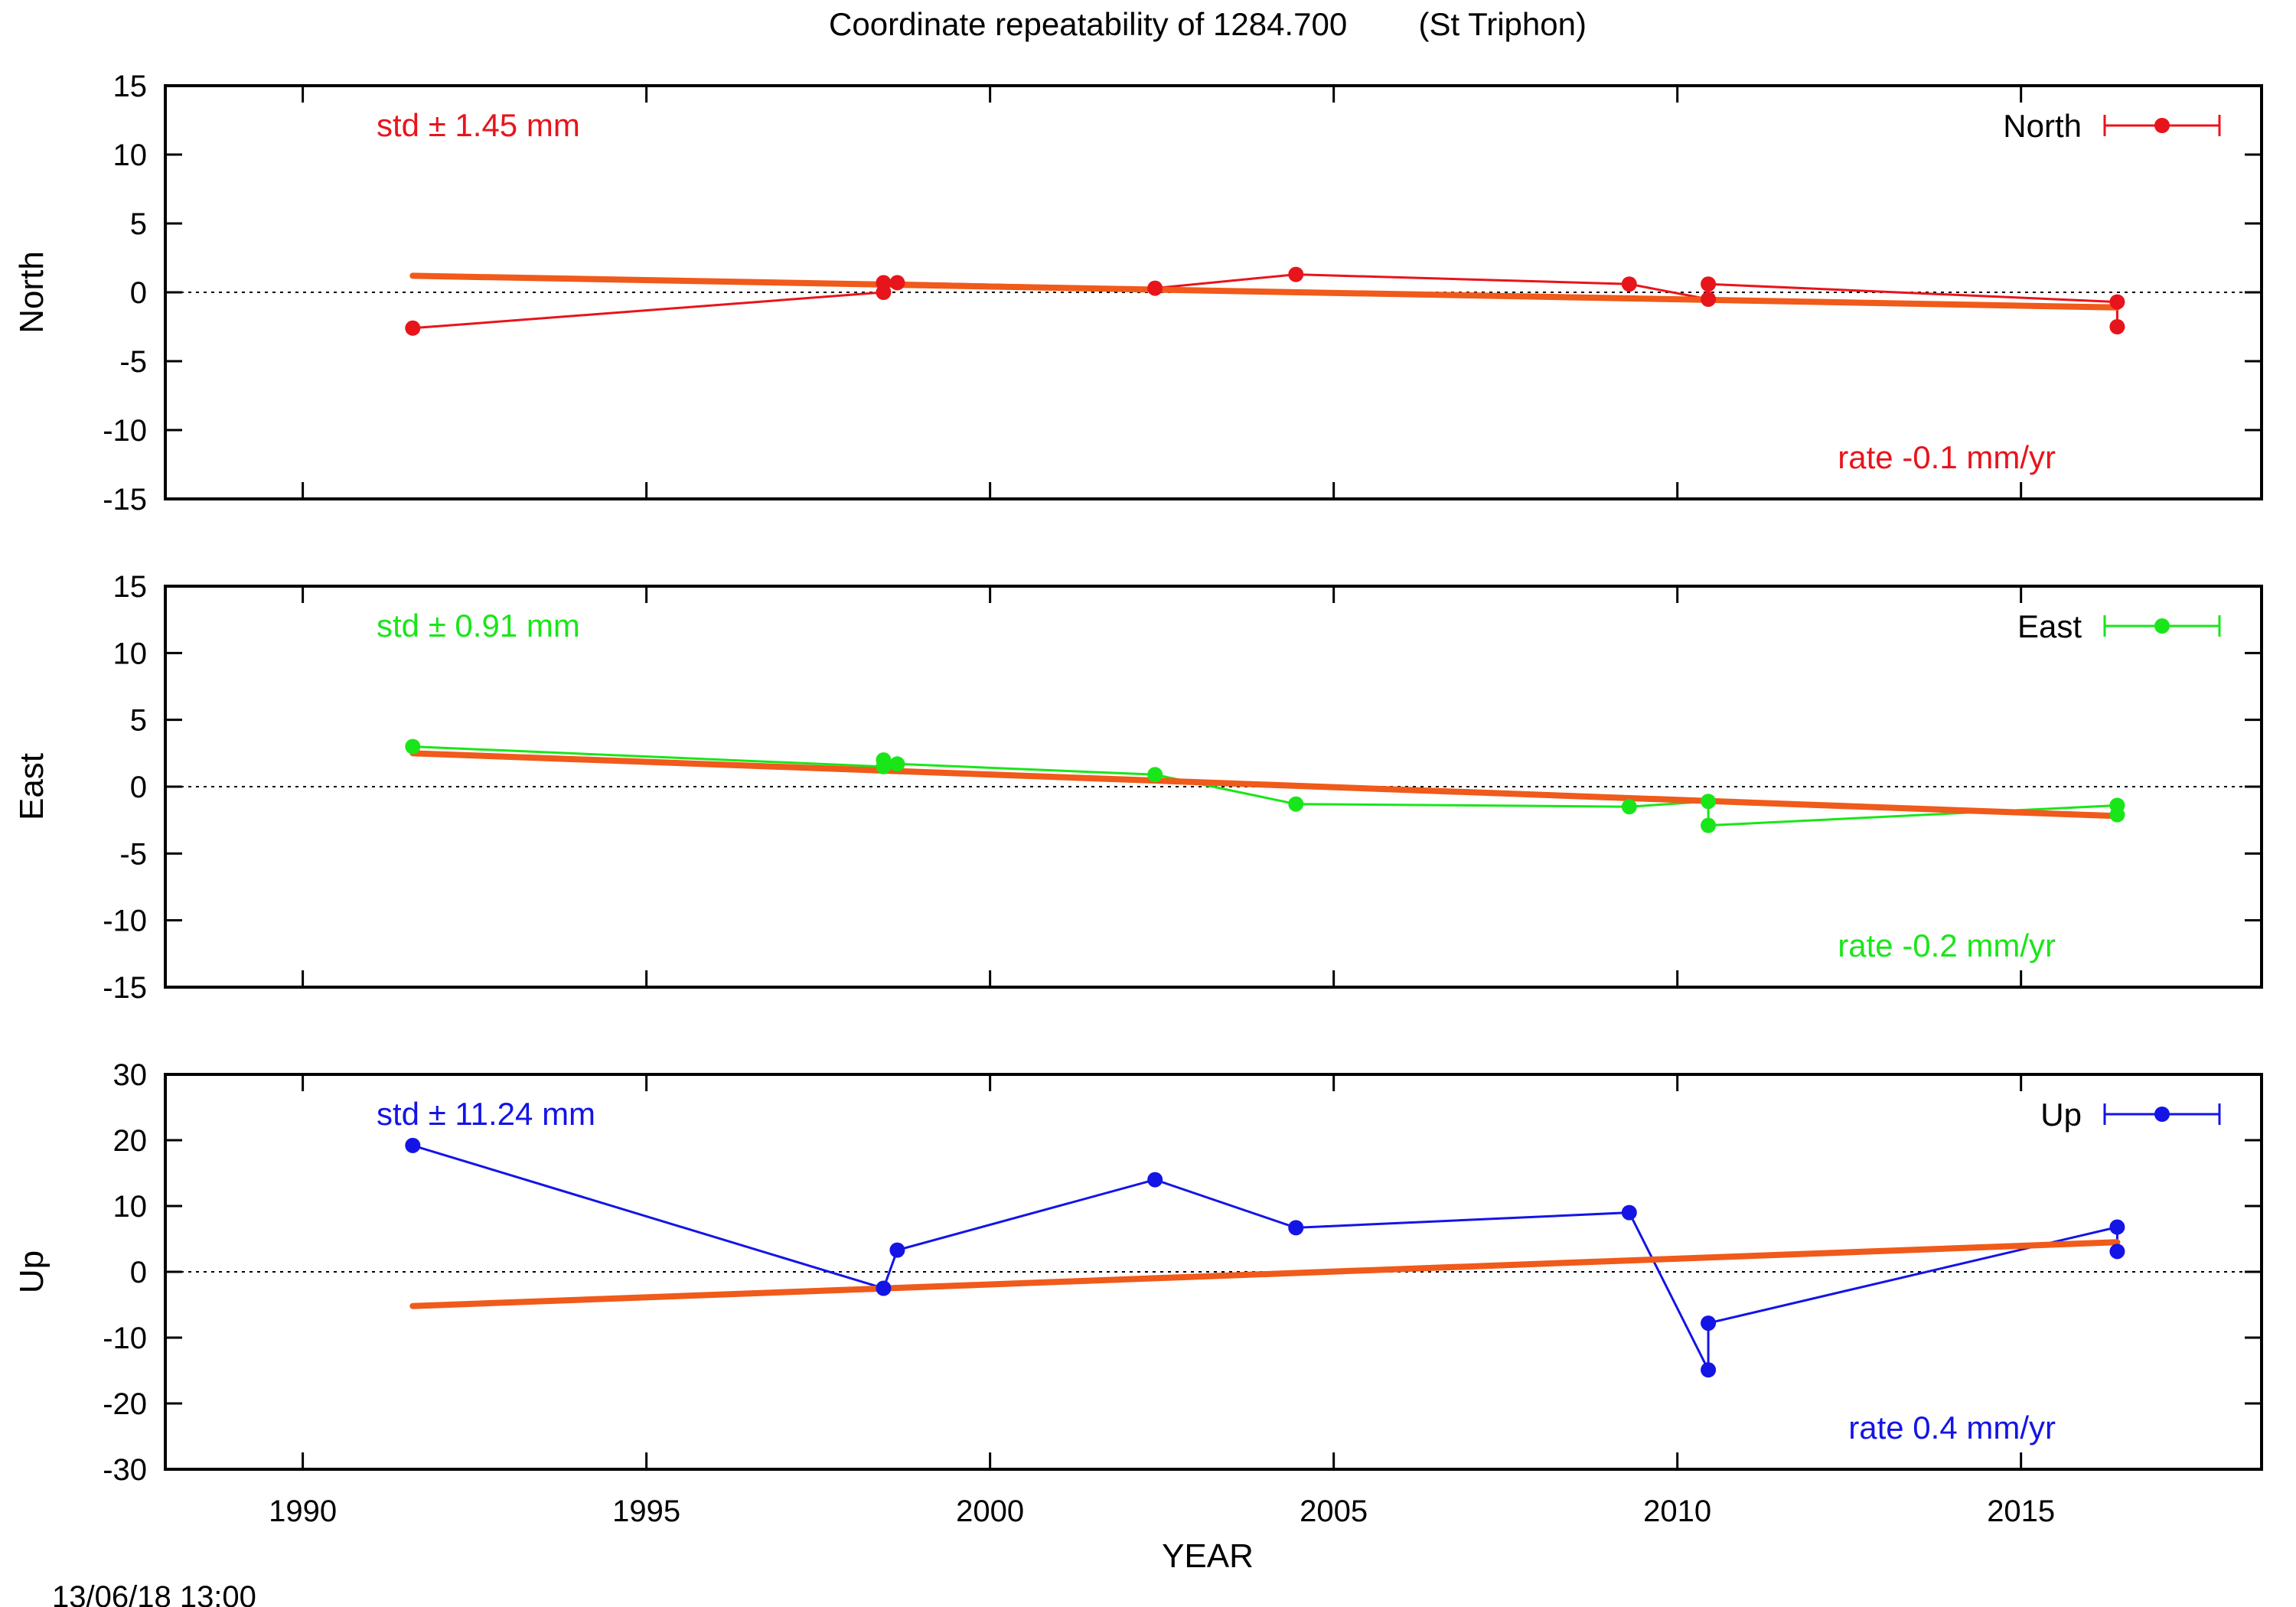  Describe the element at coordinates (125, 431) in the screenshot. I see `north-ytick-label: -10` at that location.